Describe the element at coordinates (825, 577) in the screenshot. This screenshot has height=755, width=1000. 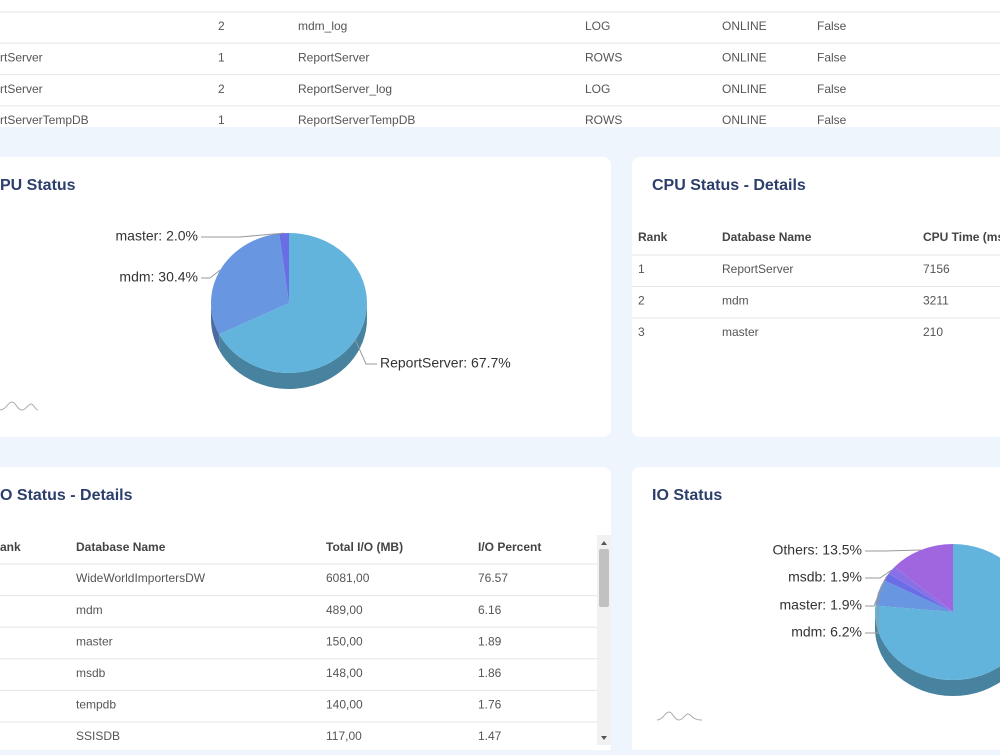
I see `slice-label: msdb: 1.9%` at that location.